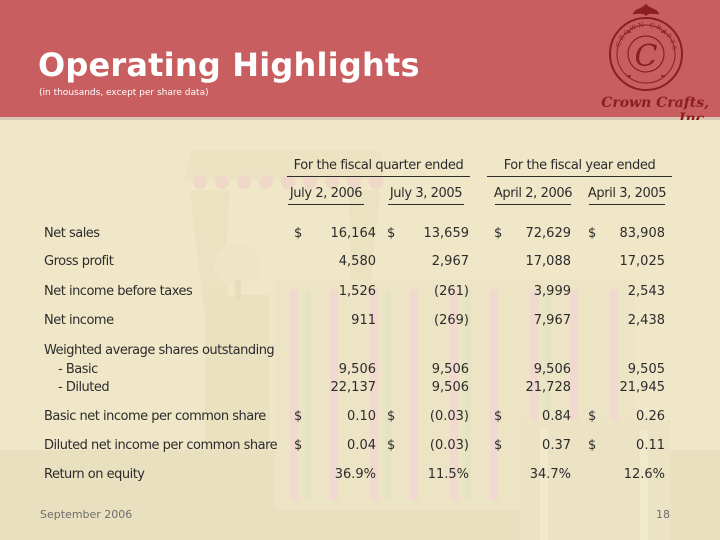 This screenshot has height=540, width=720. Describe the element at coordinates (646, 56) in the screenshot. I see `svg-text: C` at that location.